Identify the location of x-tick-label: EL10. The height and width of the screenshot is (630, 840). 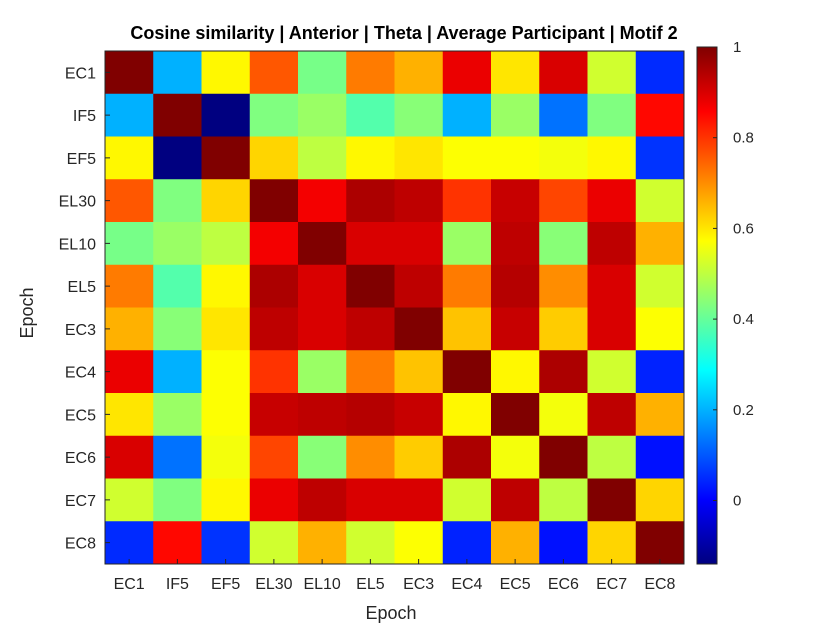
(321, 584).